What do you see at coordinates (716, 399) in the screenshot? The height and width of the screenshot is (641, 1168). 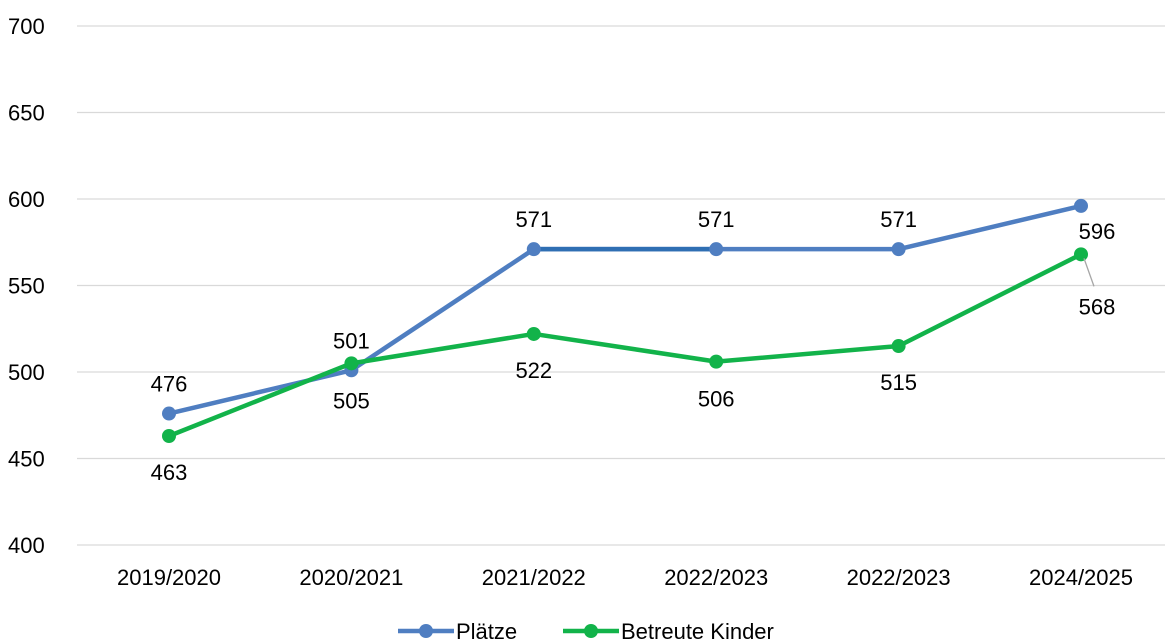 I see `data-label: 506` at bounding box center [716, 399].